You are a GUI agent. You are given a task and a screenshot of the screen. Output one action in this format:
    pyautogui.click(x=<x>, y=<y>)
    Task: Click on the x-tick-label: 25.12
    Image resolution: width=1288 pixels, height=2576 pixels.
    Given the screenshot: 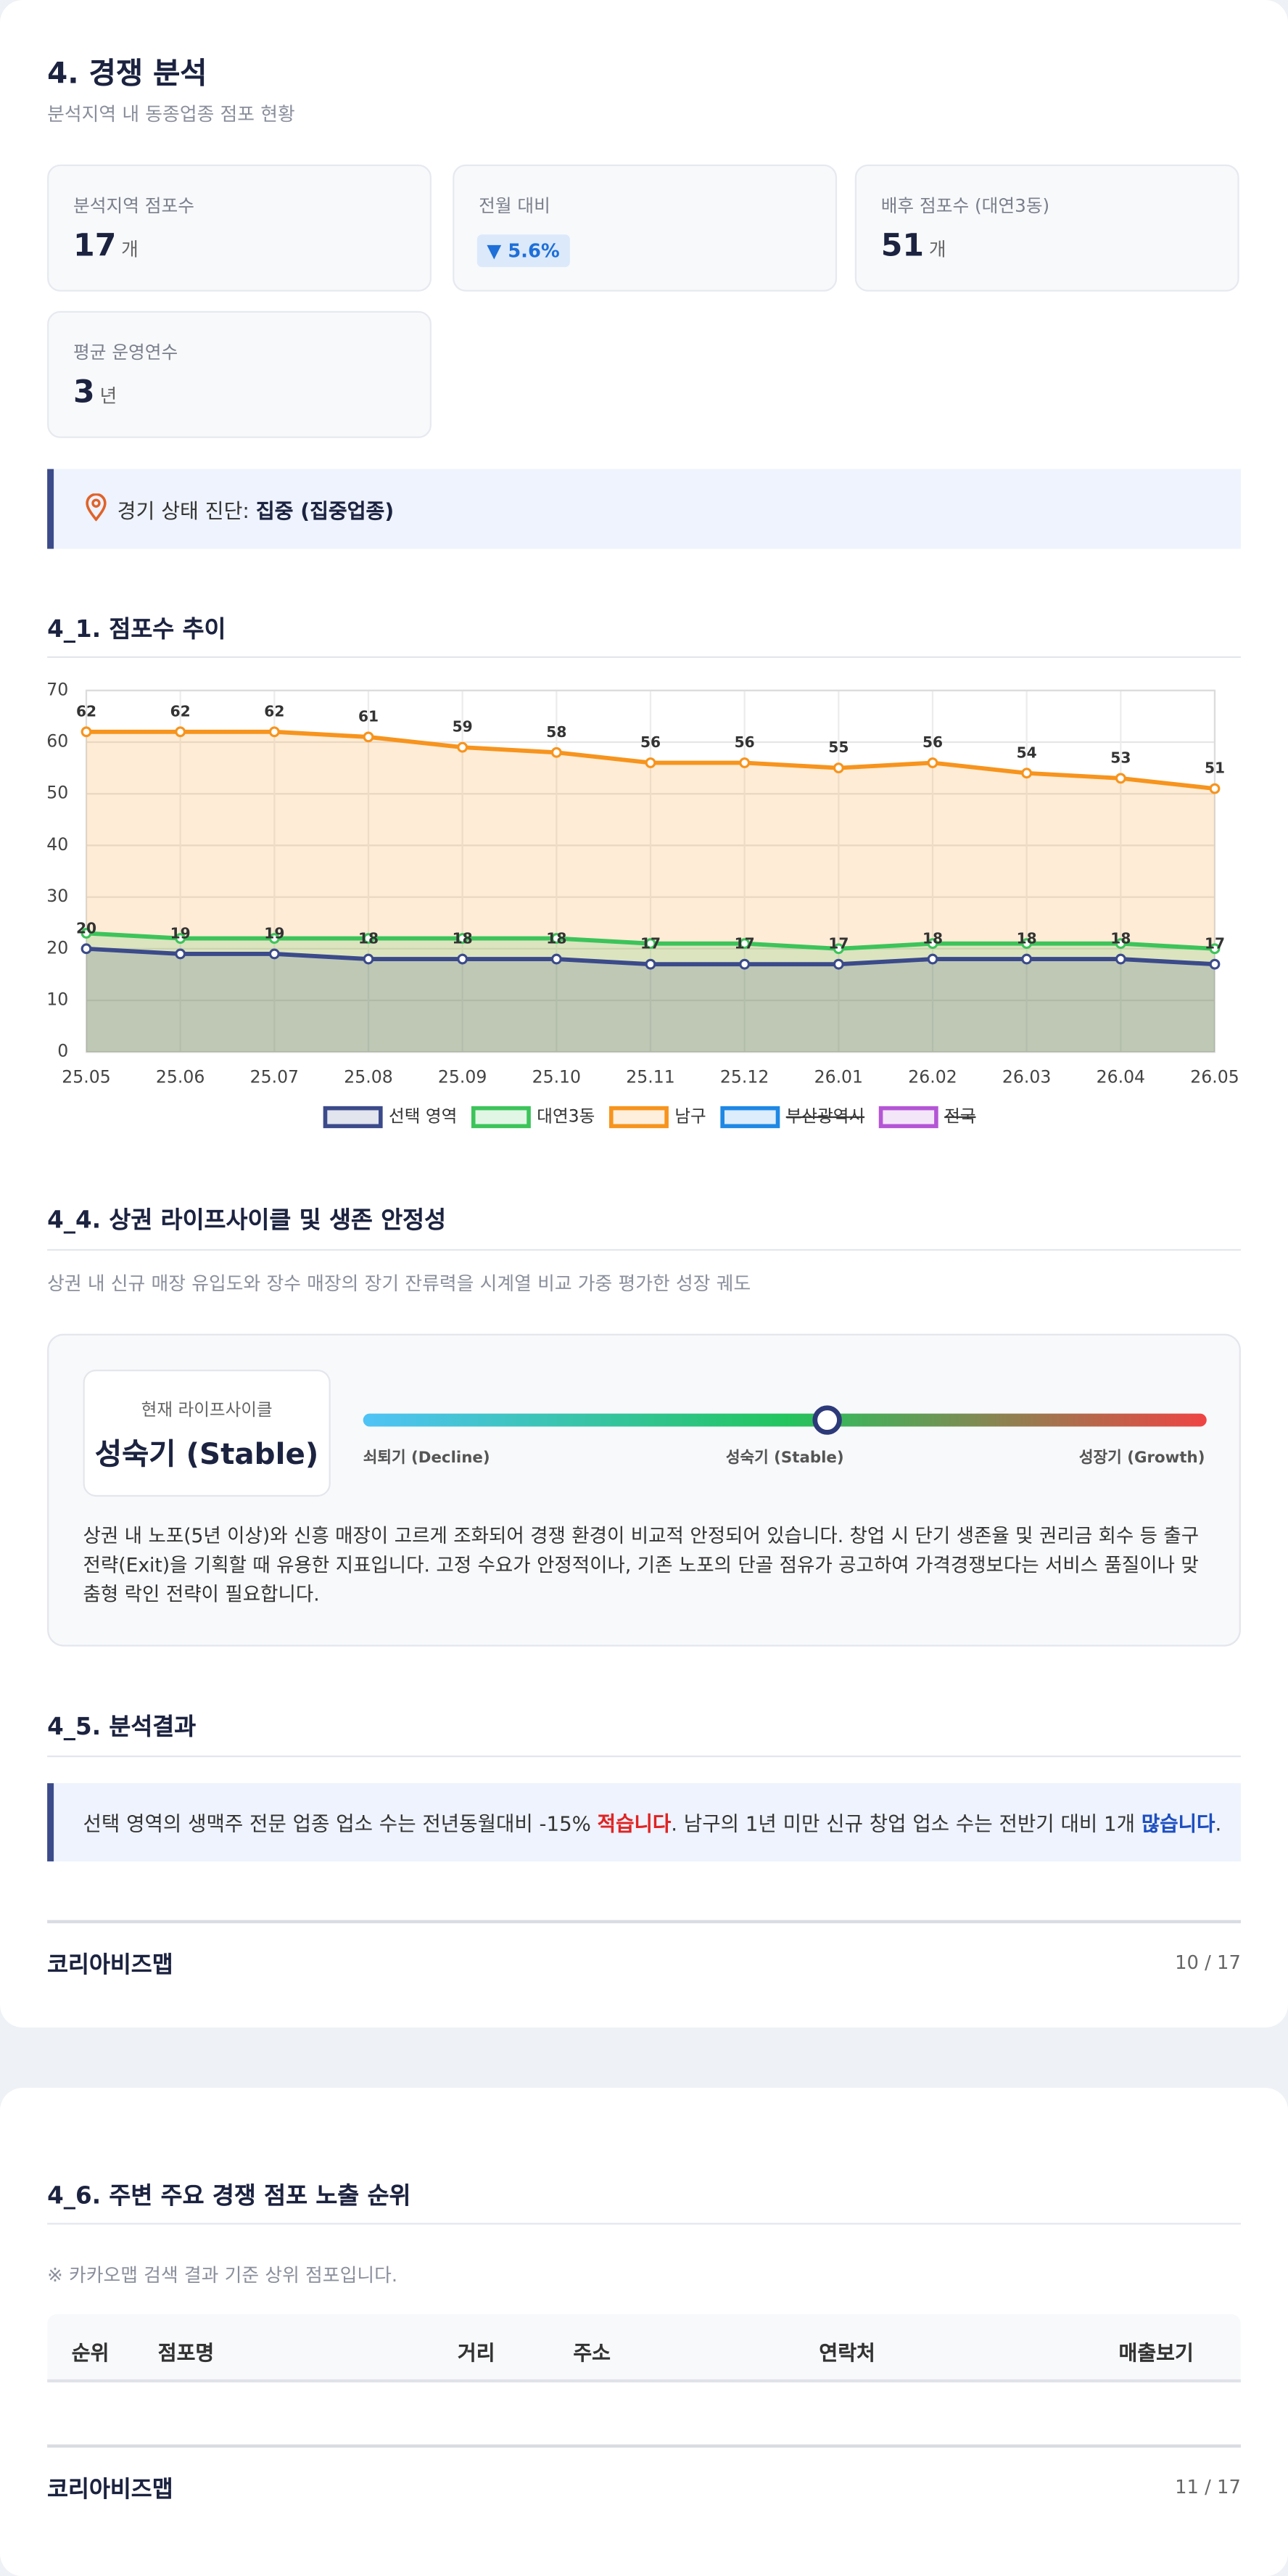 What is the action you would take?
    pyautogui.click(x=745, y=1077)
    